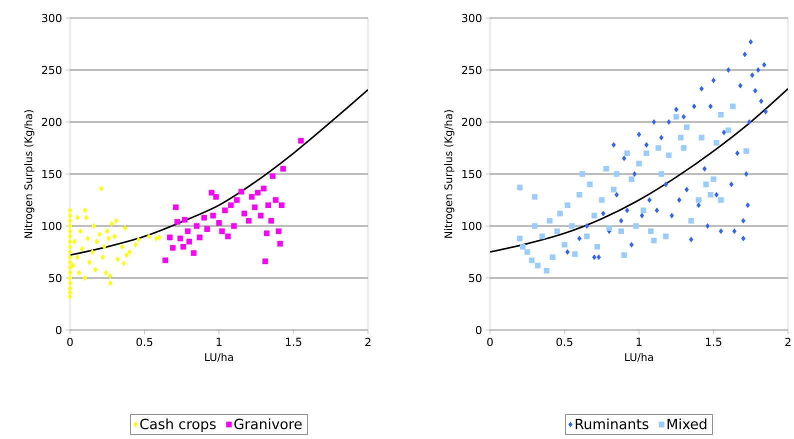 This screenshot has width=794, height=439. I want to click on x-tick-label: 1, so click(639, 342).